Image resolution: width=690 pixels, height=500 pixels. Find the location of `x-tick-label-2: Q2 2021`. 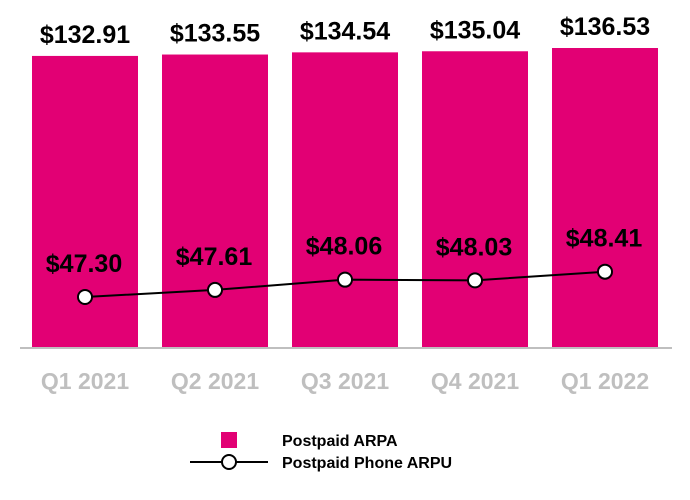

x-tick-label-2: Q2 2021 is located at coordinates (215, 381).